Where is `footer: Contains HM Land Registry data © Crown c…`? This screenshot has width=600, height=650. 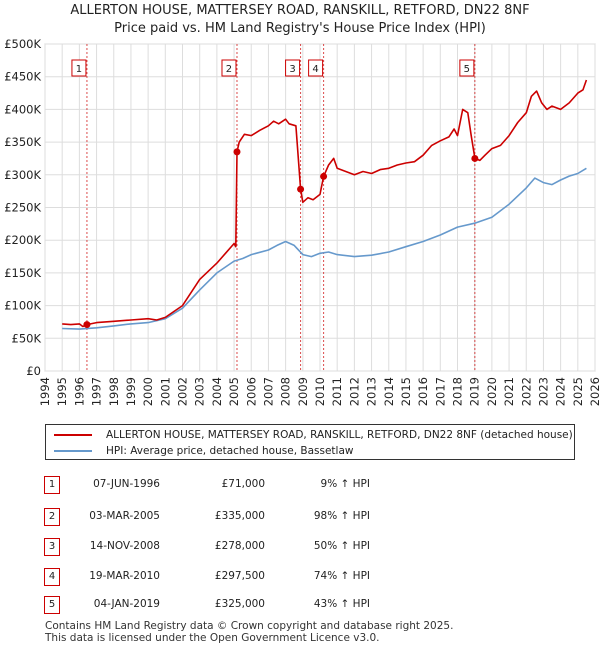 footer: Contains HM Land Registry data © Crown c… is located at coordinates (249, 632).